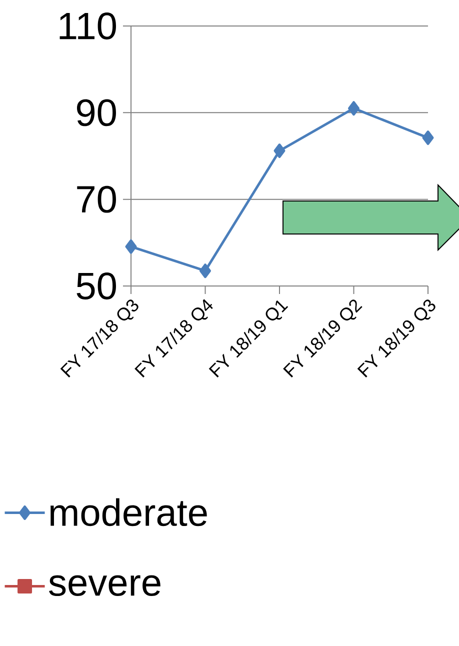  Describe the element at coordinates (104, 585) in the screenshot. I see `legend-label: severe` at that location.